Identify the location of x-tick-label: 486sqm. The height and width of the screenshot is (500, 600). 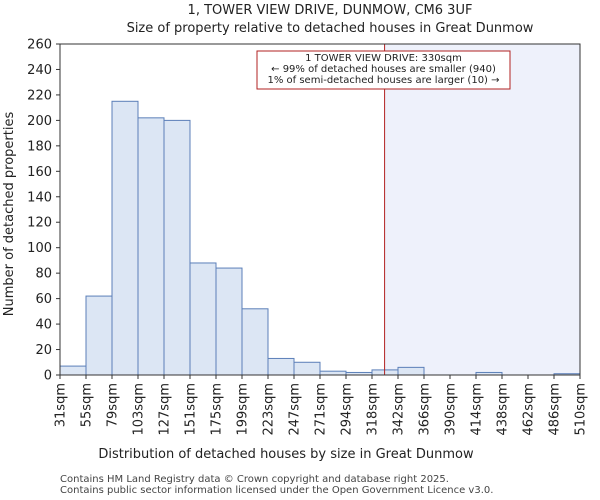
(555, 409).